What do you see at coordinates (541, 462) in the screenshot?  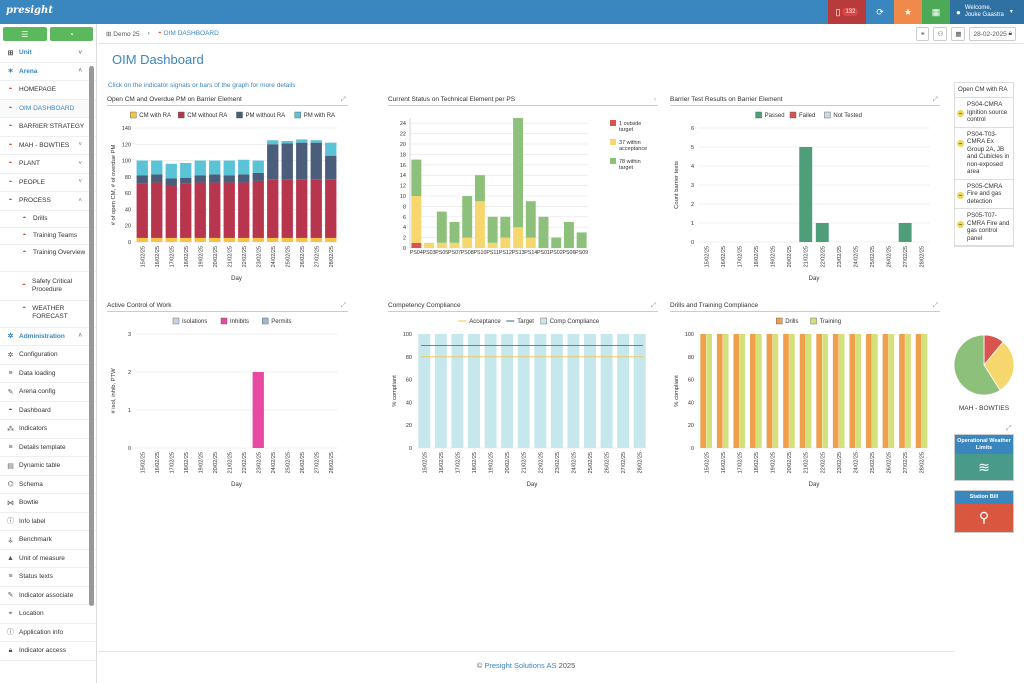 I see `x-tick-label: 22/02/25` at bounding box center [541, 462].